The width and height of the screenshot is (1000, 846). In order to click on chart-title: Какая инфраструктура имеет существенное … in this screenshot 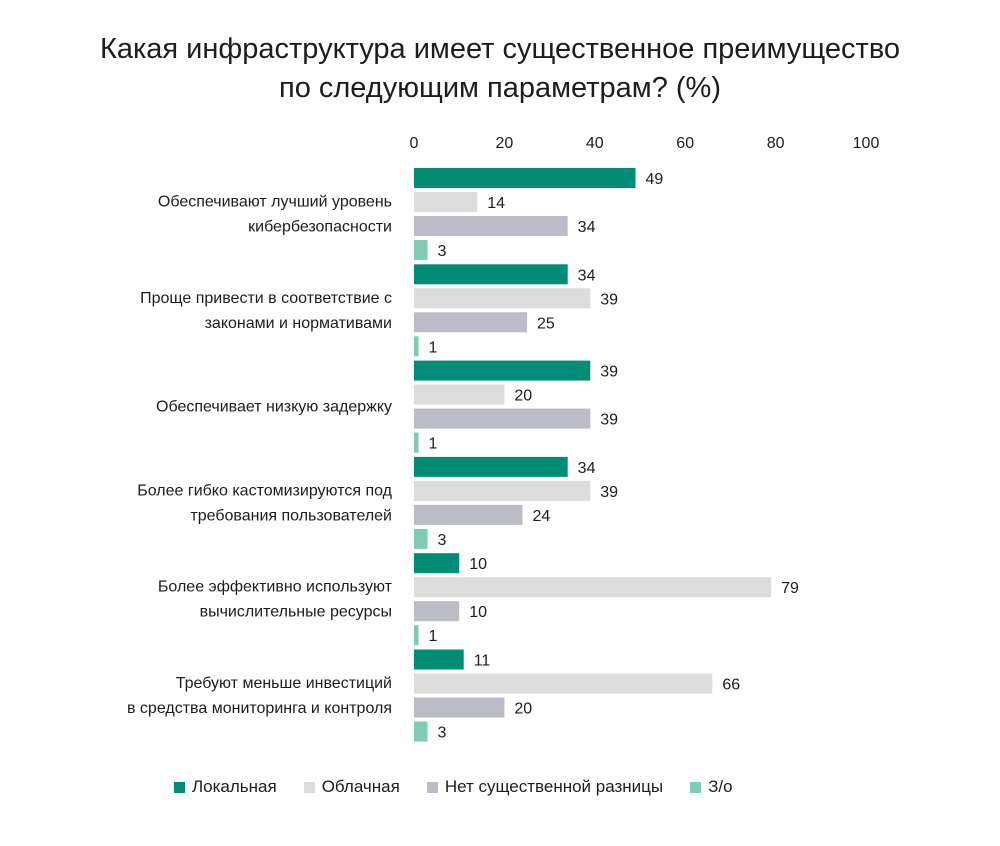, I will do `click(500, 69)`.